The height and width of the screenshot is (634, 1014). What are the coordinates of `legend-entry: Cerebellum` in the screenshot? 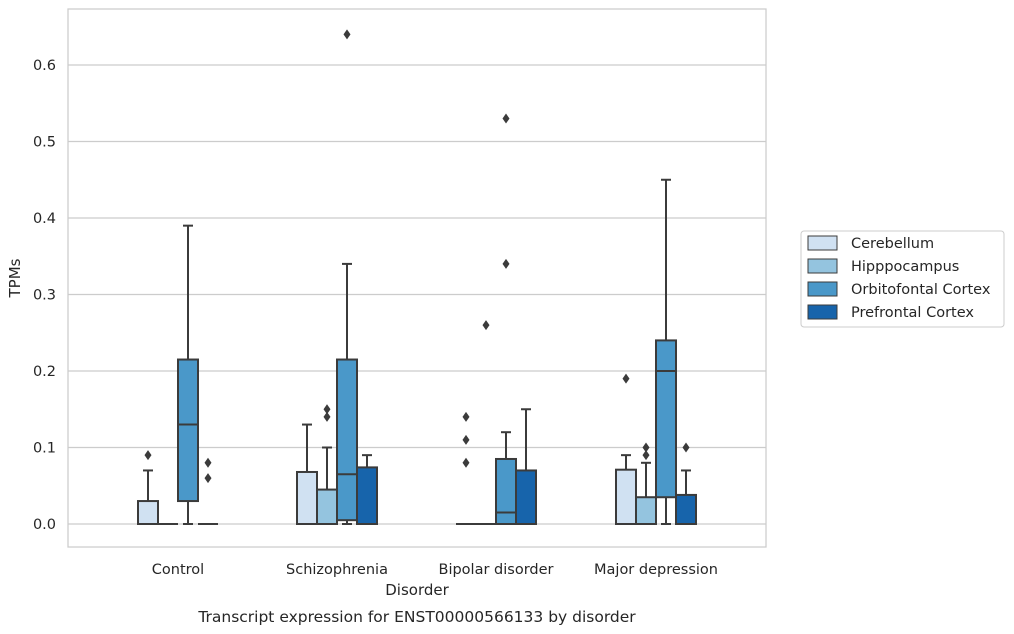 It's located at (892, 244).